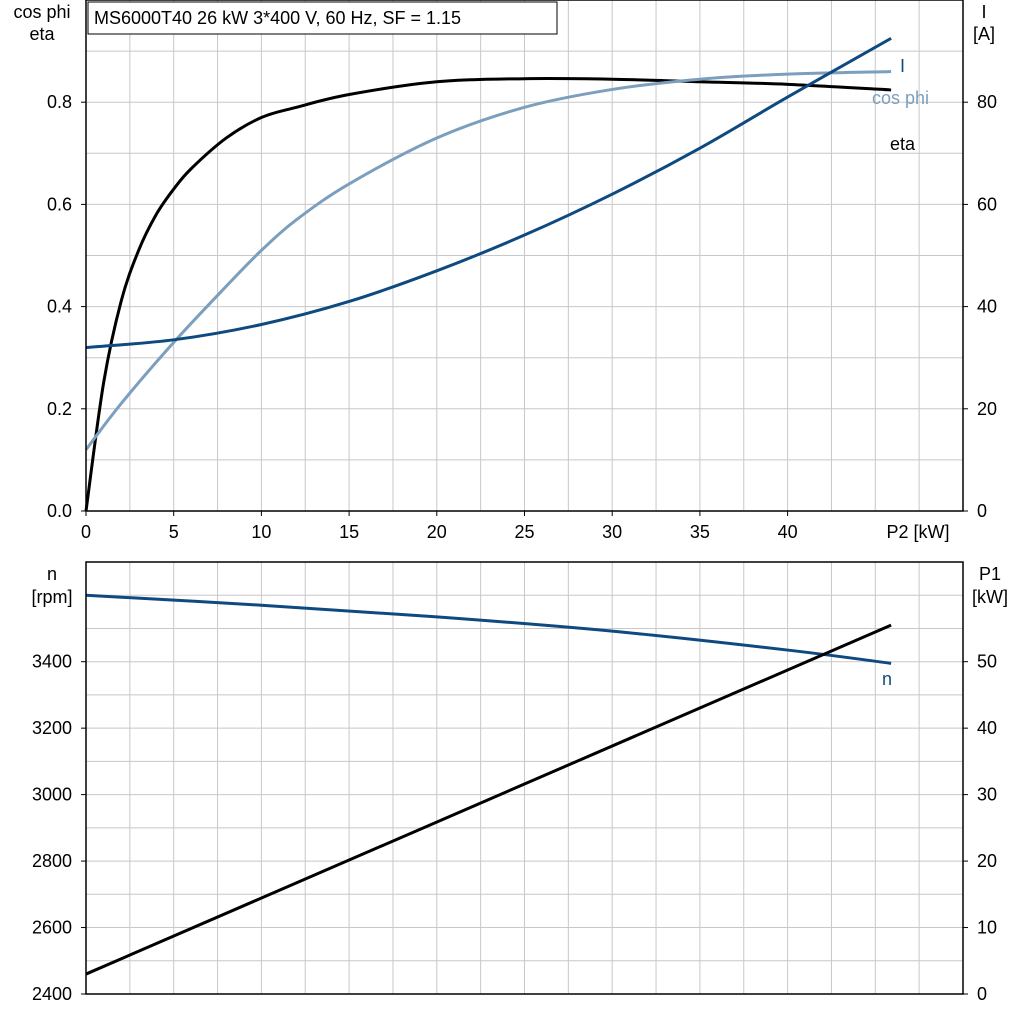 This screenshot has height=1024, width=1024. What do you see at coordinates (349, 532) in the screenshot?
I see `x-tick-label: 15` at bounding box center [349, 532].